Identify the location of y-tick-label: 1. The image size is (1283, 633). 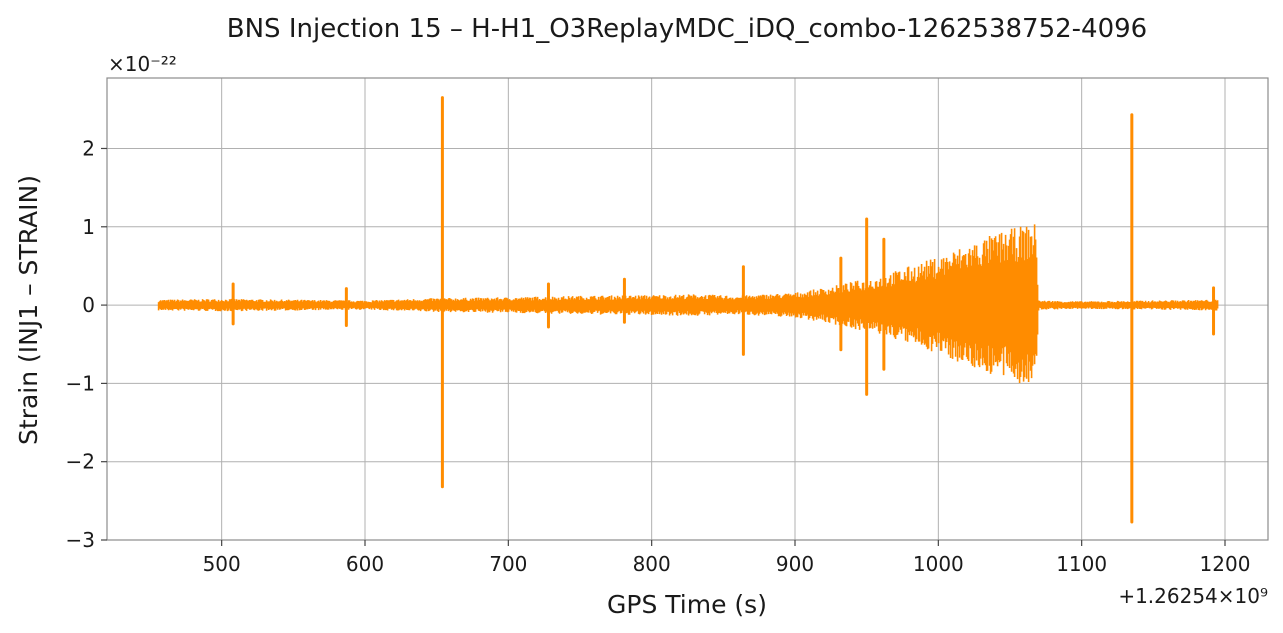
(88, 227).